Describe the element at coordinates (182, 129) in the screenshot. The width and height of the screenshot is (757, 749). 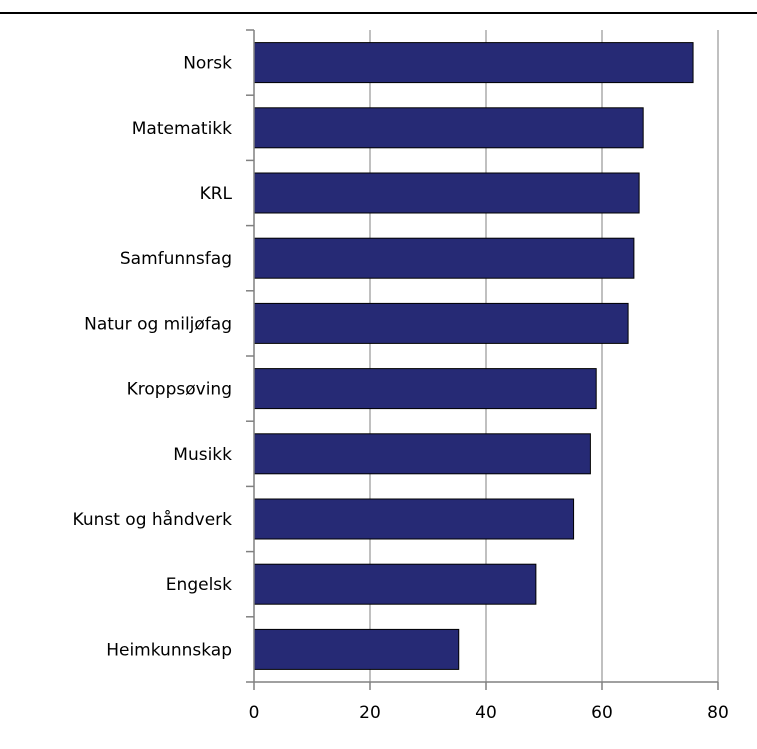
I see `category-label: Matematikk` at that location.